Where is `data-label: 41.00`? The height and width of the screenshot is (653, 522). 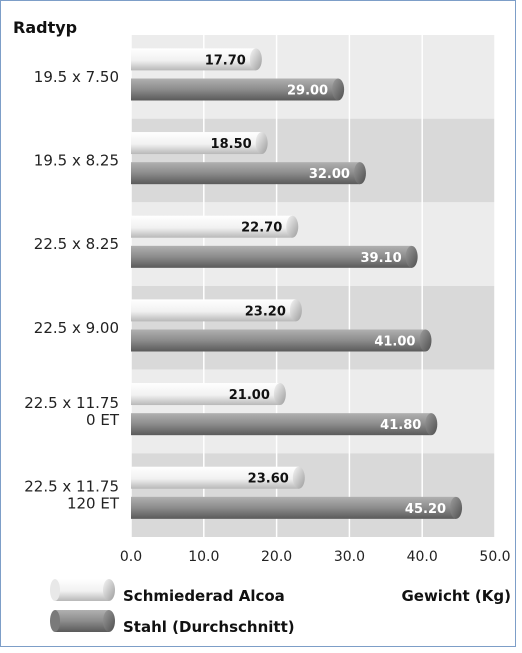
data-label: 41.00 is located at coordinates (394, 342).